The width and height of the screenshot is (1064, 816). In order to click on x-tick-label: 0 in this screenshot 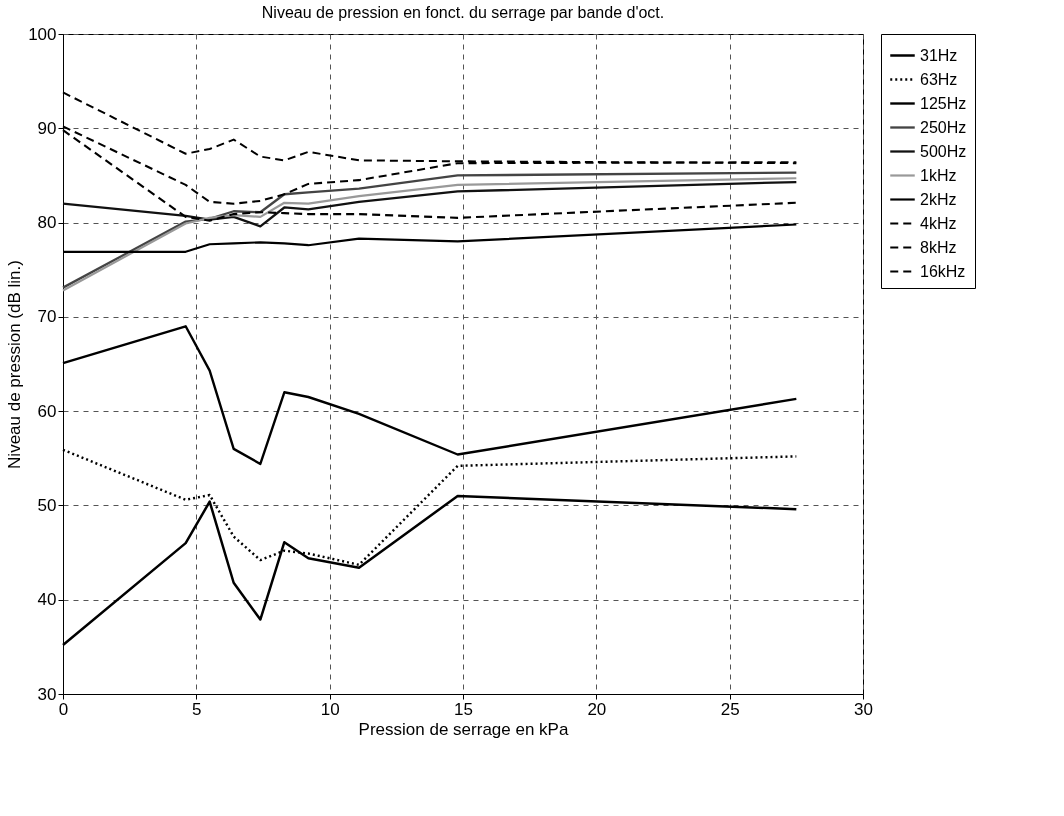, I will do `click(63, 709)`.